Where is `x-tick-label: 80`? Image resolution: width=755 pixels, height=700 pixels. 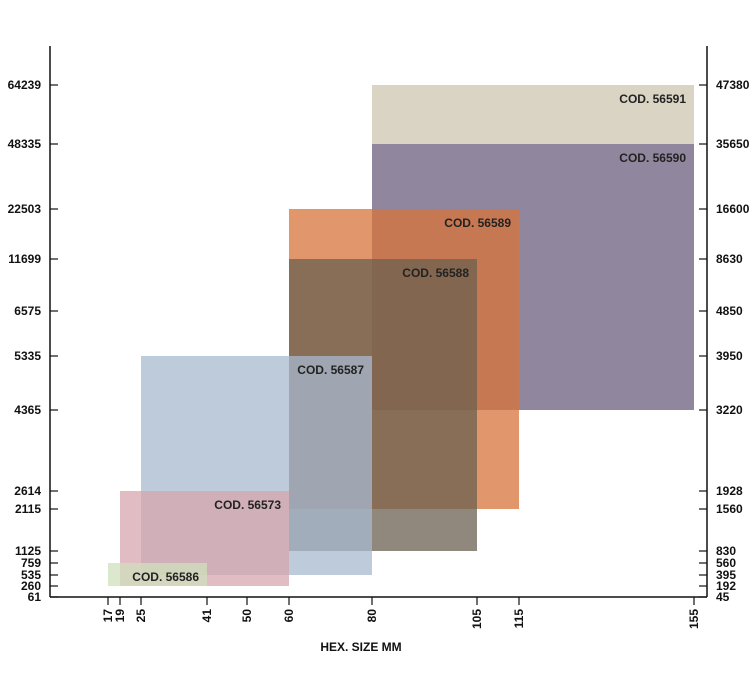
x-tick-label: 80 is located at coordinates (372, 616).